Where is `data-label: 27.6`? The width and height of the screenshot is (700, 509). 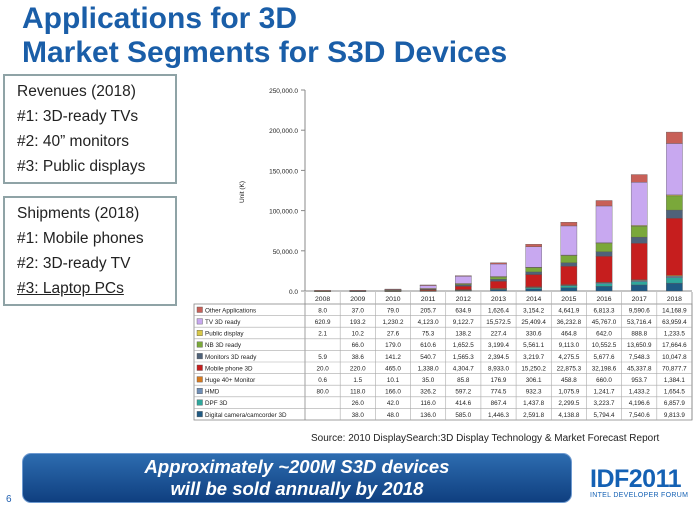 data-label: 27.6 is located at coordinates (393, 334).